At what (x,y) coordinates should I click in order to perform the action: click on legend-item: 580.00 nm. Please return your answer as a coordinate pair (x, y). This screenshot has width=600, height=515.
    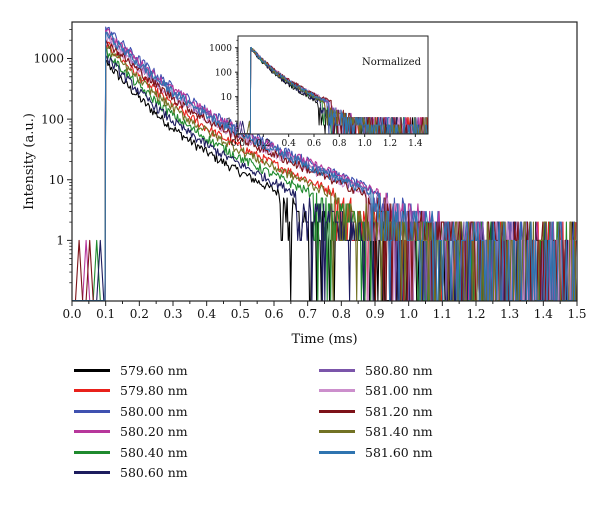
    Looking at the image, I should click on (131, 411).